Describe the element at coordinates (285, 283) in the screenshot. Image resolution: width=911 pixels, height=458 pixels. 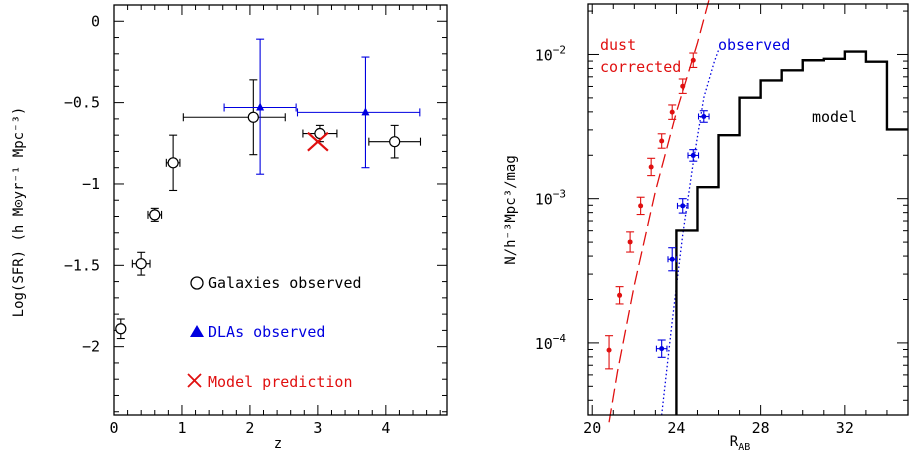
I see `legend-galaxies-label: Galaxies observed` at that location.